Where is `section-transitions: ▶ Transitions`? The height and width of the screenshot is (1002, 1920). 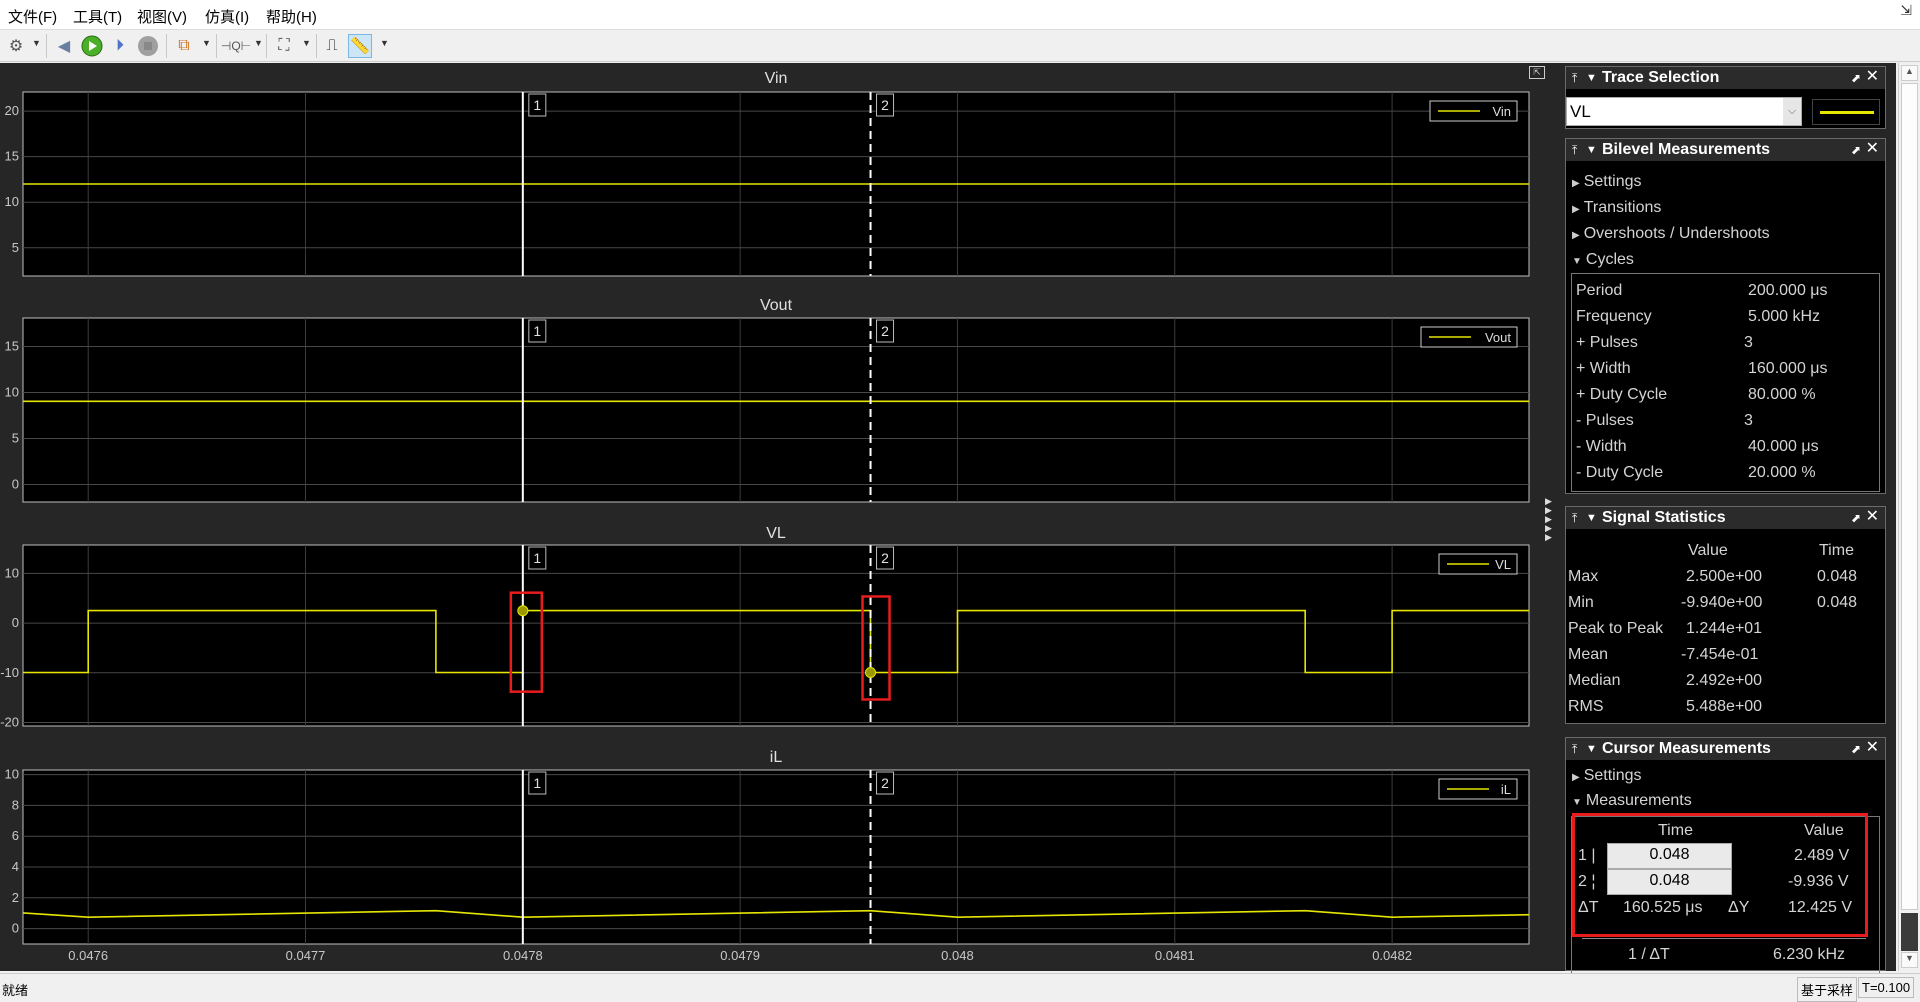 section-transitions: ▶ Transitions is located at coordinates (1616, 208).